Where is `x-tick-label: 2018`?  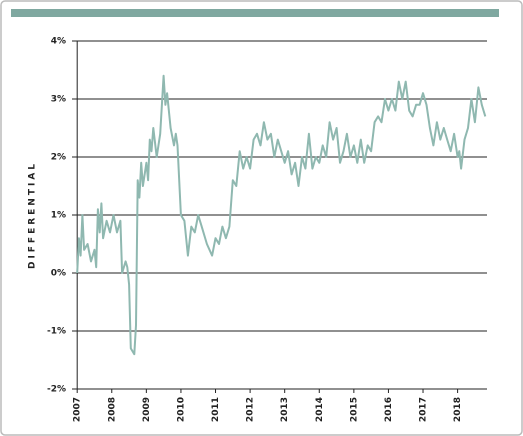 x-tick-label: 2018 is located at coordinates (458, 409).